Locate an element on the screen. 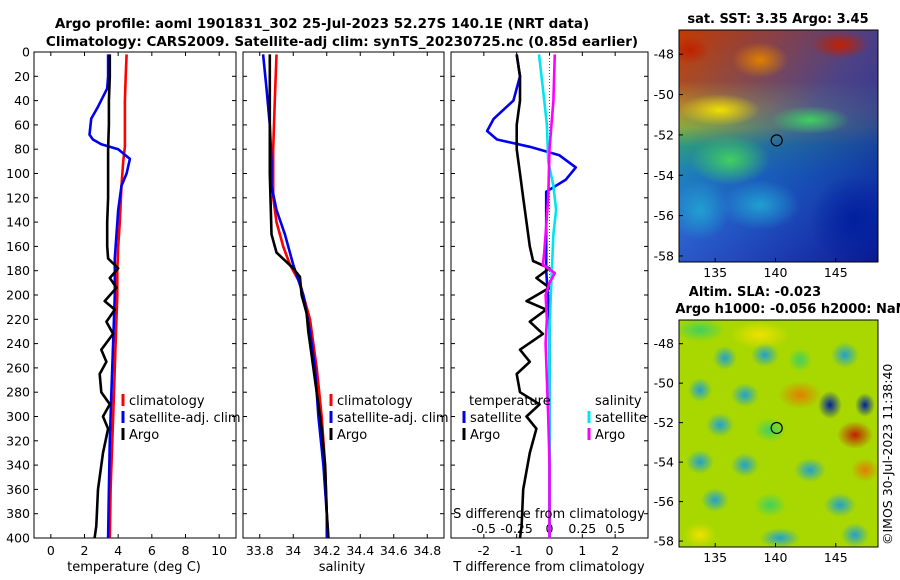  sla-map-title-line2: Argo h1000: -0.056 h2000: NaN is located at coordinates (787, 309).